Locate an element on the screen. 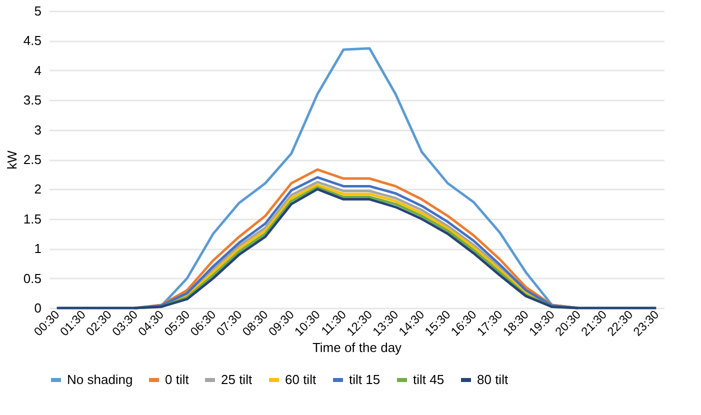  x-axis-title: Time of the day is located at coordinates (357, 347).